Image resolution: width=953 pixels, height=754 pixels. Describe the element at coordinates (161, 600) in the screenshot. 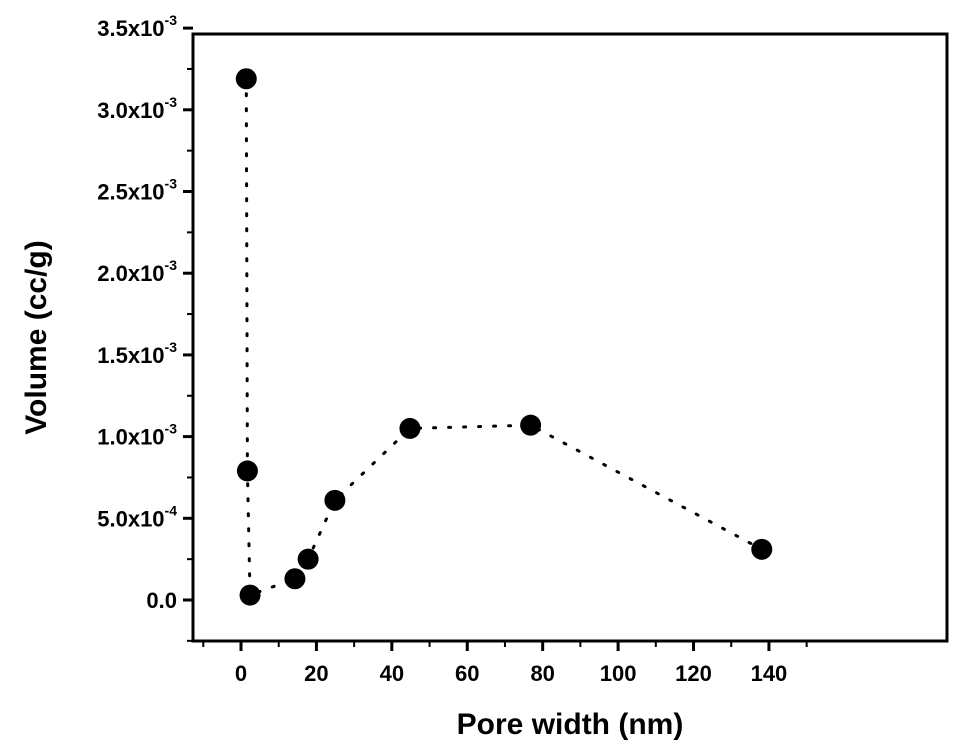

I see `y-tick-label: 0.0` at that location.